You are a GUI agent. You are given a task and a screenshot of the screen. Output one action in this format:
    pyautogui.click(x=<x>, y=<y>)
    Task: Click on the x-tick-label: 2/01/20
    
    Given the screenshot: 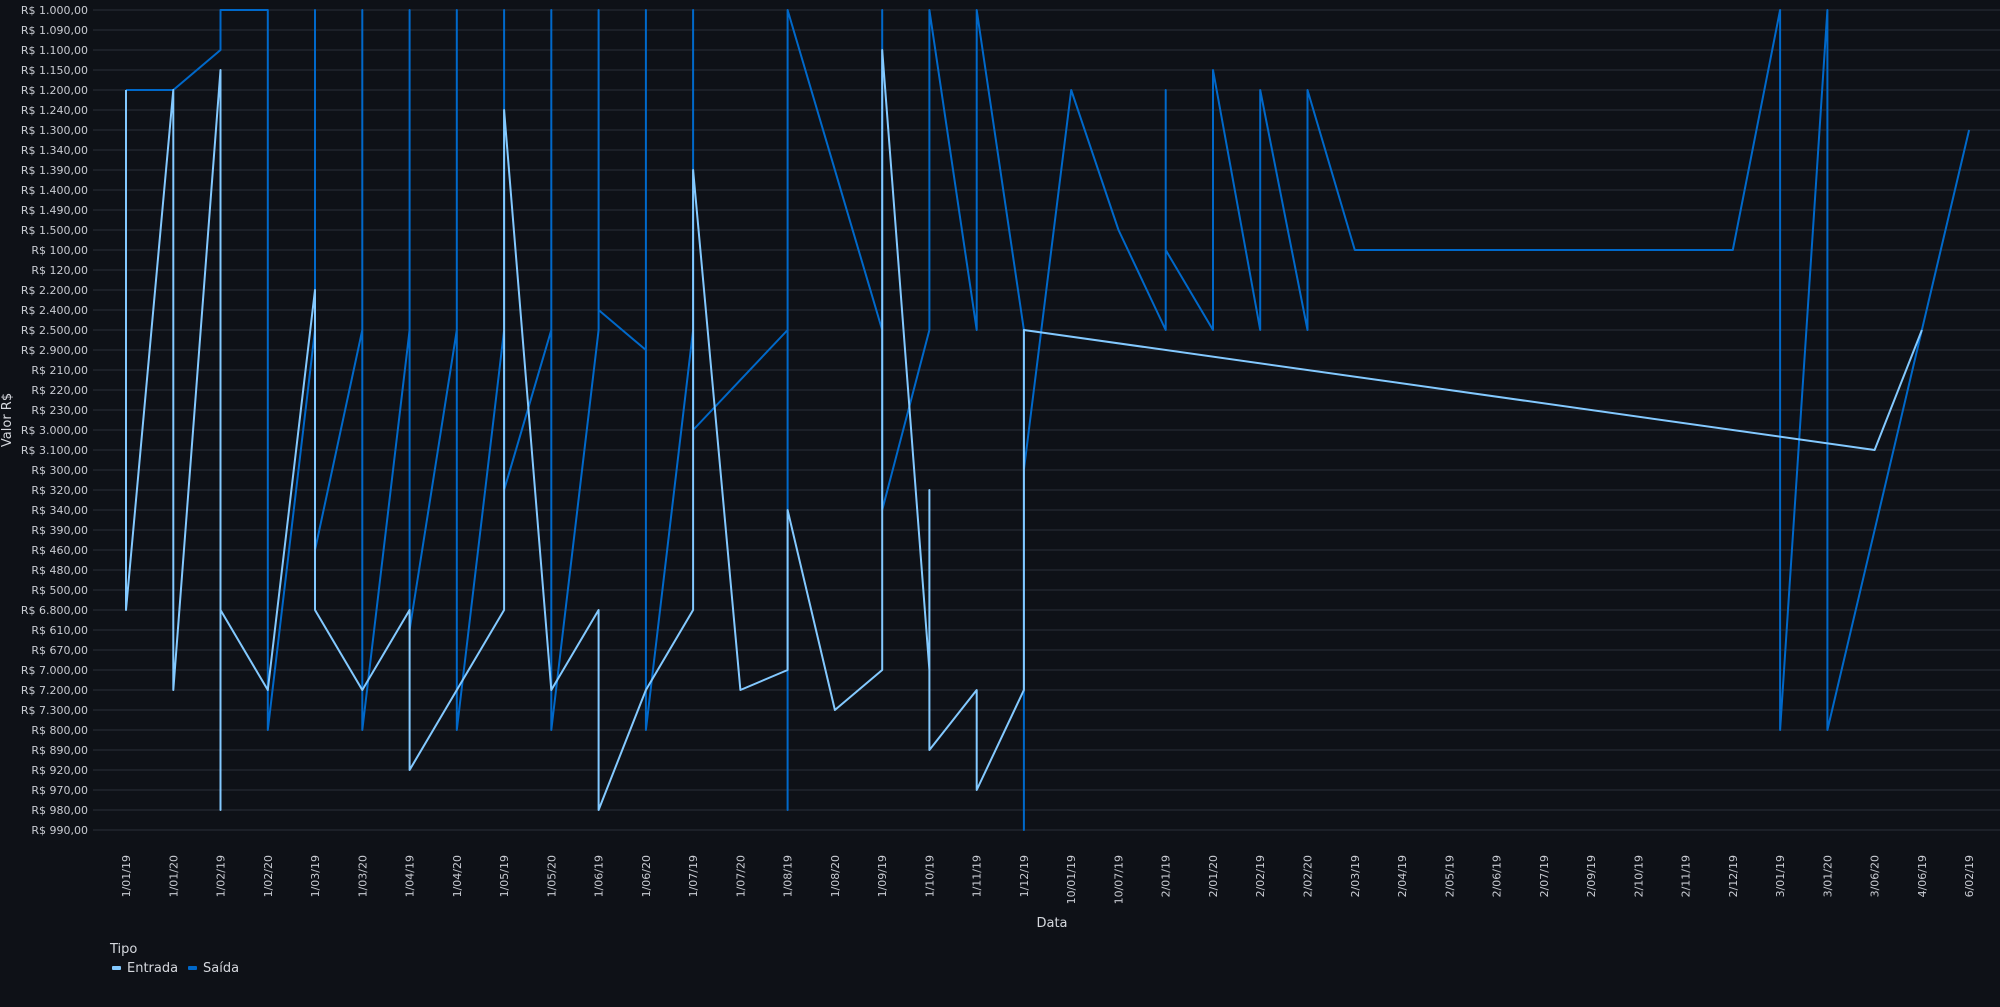 What is the action you would take?
    pyautogui.click(x=1213, y=876)
    